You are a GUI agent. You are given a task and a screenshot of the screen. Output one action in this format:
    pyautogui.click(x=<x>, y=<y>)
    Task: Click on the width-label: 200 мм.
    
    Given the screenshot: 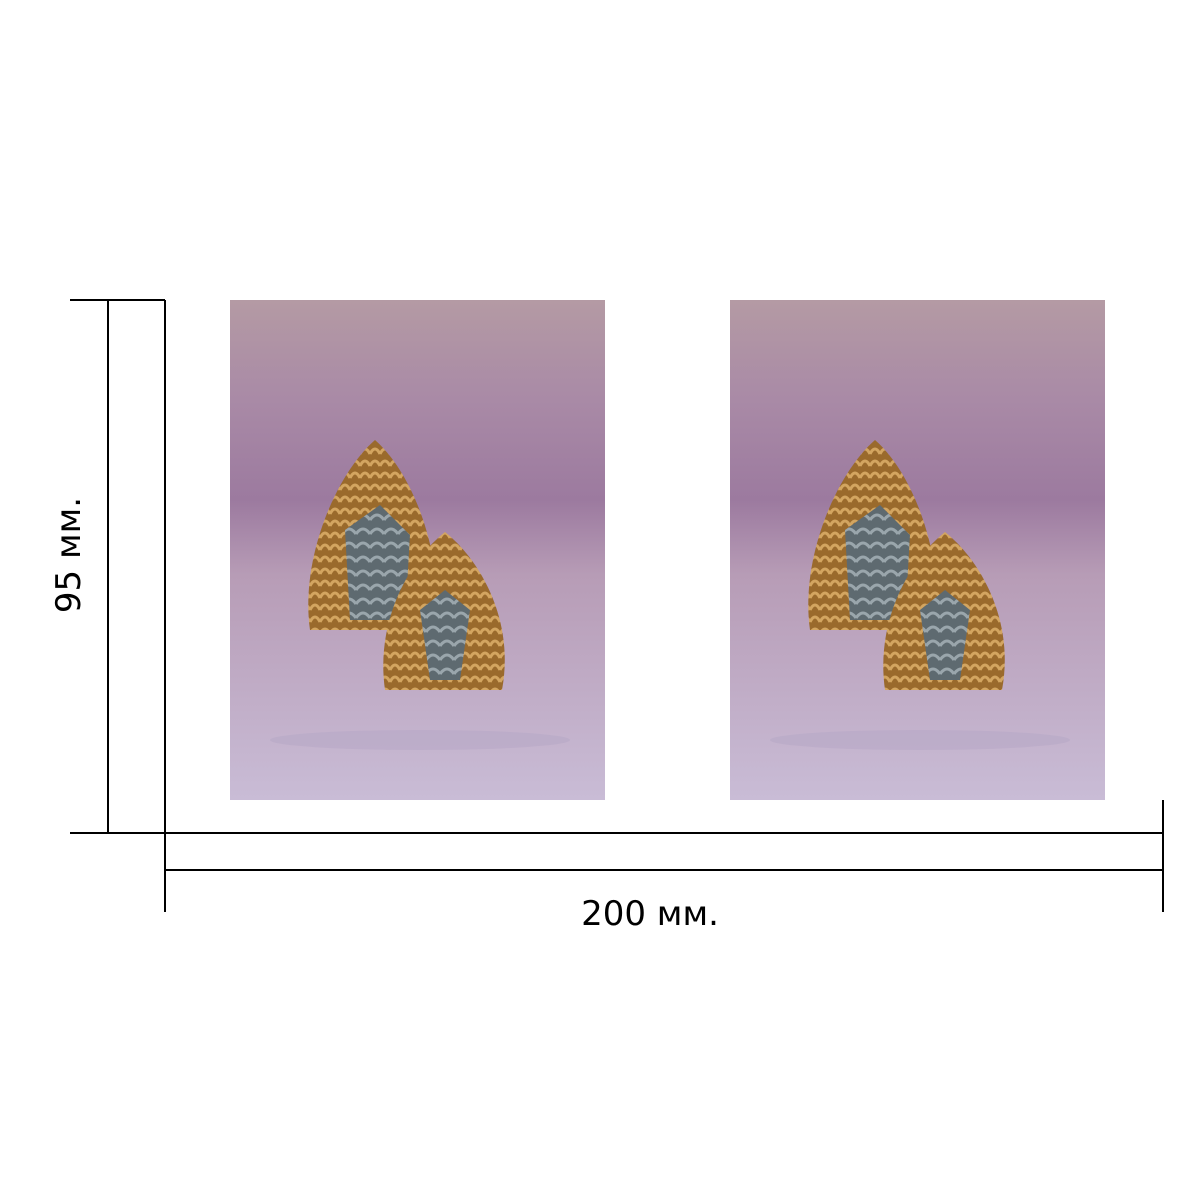 What is the action you would take?
    pyautogui.click(x=650, y=914)
    